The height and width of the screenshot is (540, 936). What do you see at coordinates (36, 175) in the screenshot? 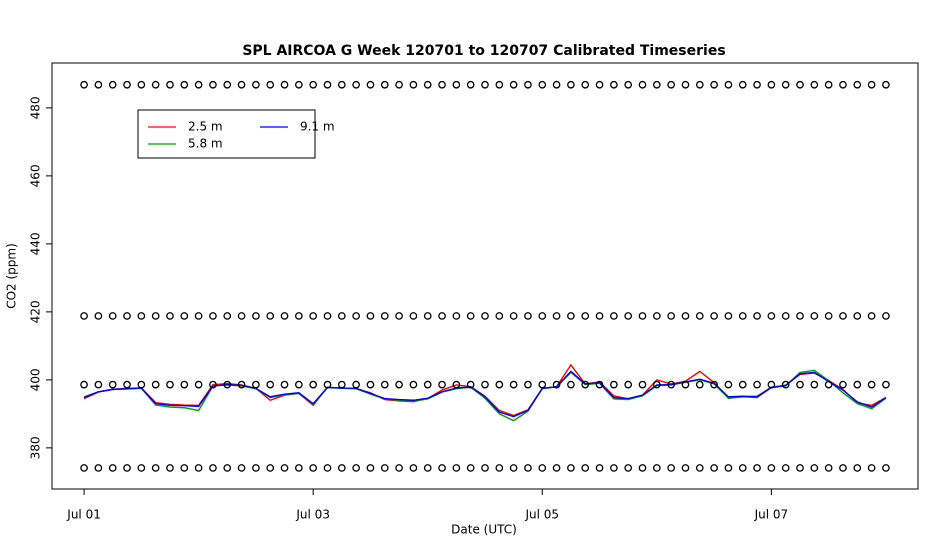
I see `y-tick-label: 460` at bounding box center [36, 175].